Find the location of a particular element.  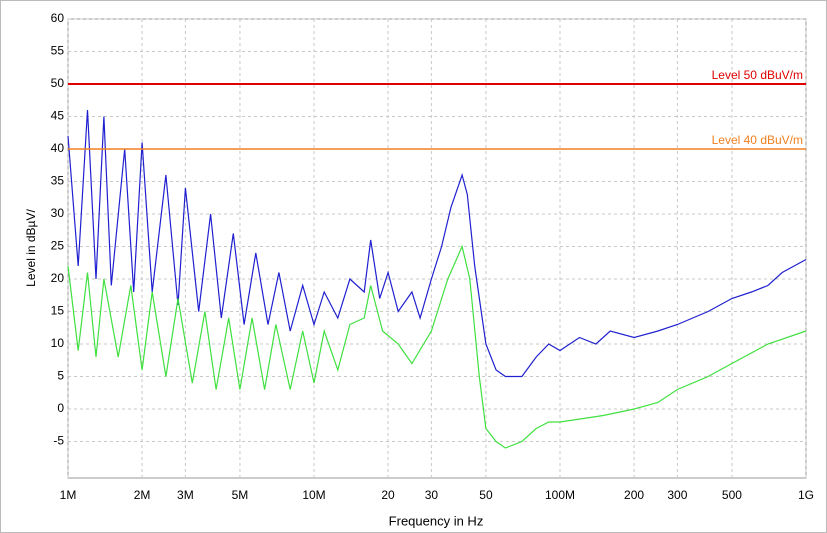

y-tick-label: 55 is located at coordinates (58, 51).